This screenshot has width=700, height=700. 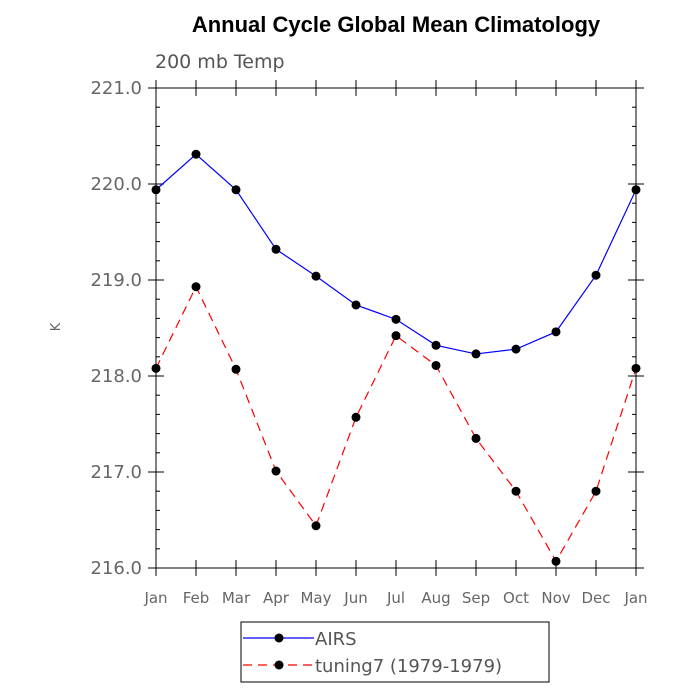 What do you see at coordinates (220, 62) in the screenshot?
I see `chart-subtitle: 200 mb Temp` at bounding box center [220, 62].